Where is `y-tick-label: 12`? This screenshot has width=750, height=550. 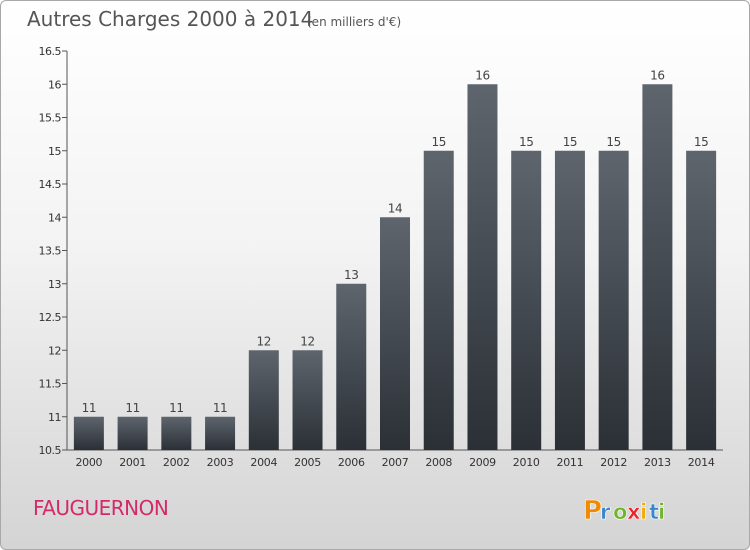 y-tick-label: 12 is located at coordinates (54, 350).